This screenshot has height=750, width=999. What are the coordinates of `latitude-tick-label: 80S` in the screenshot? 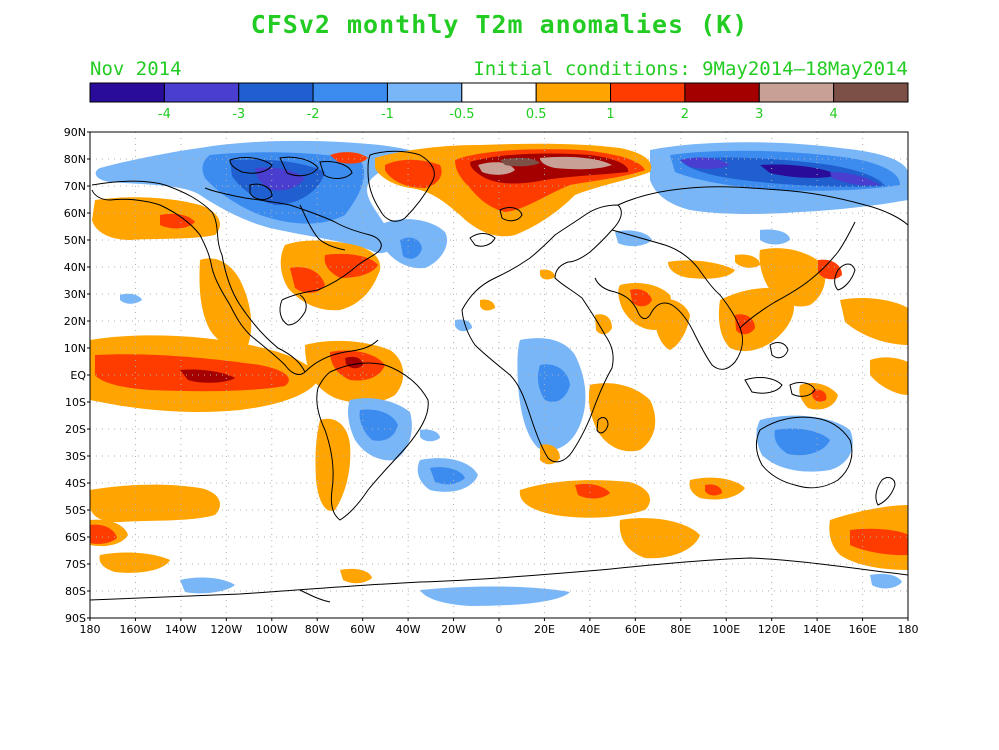 It's located at (75, 591).